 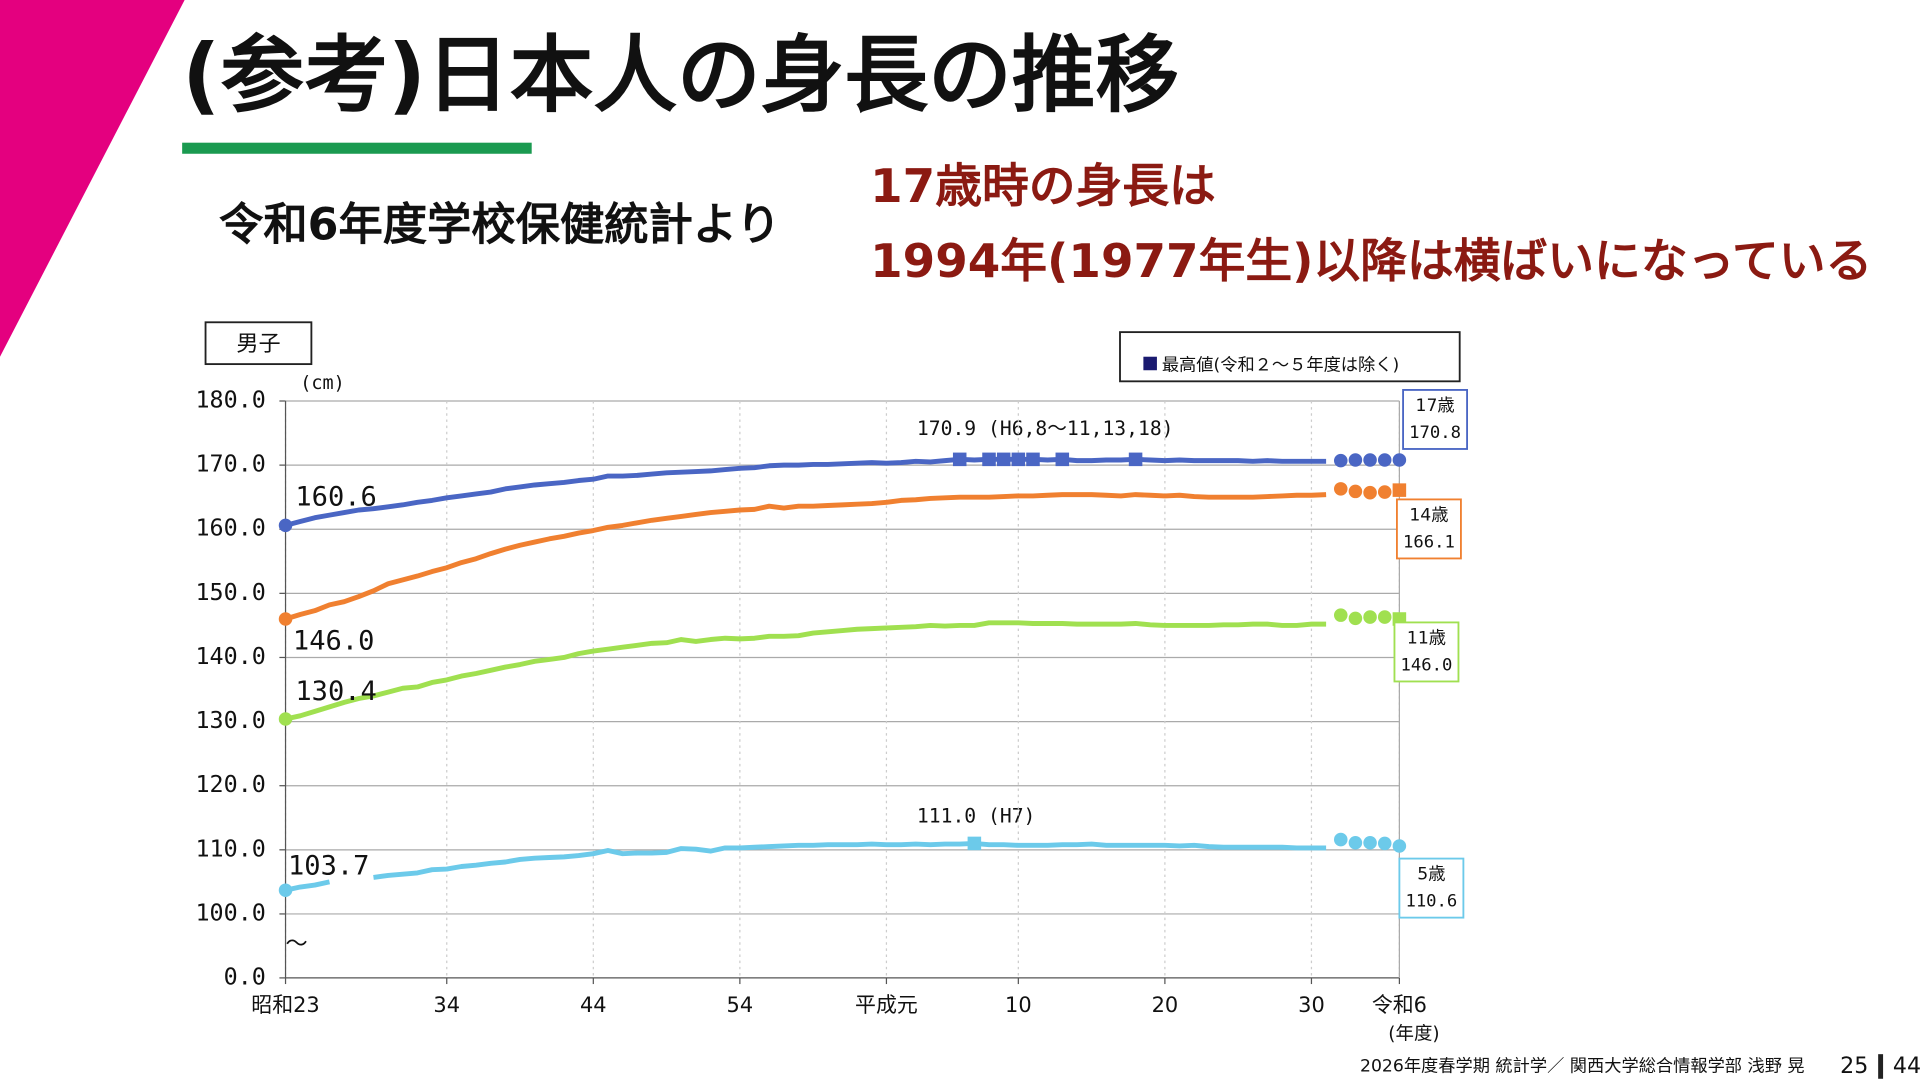 What do you see at coordinates (335, 497) in the screenshot?
I see `data-label: 160.6` at bounding box center [335, 497].